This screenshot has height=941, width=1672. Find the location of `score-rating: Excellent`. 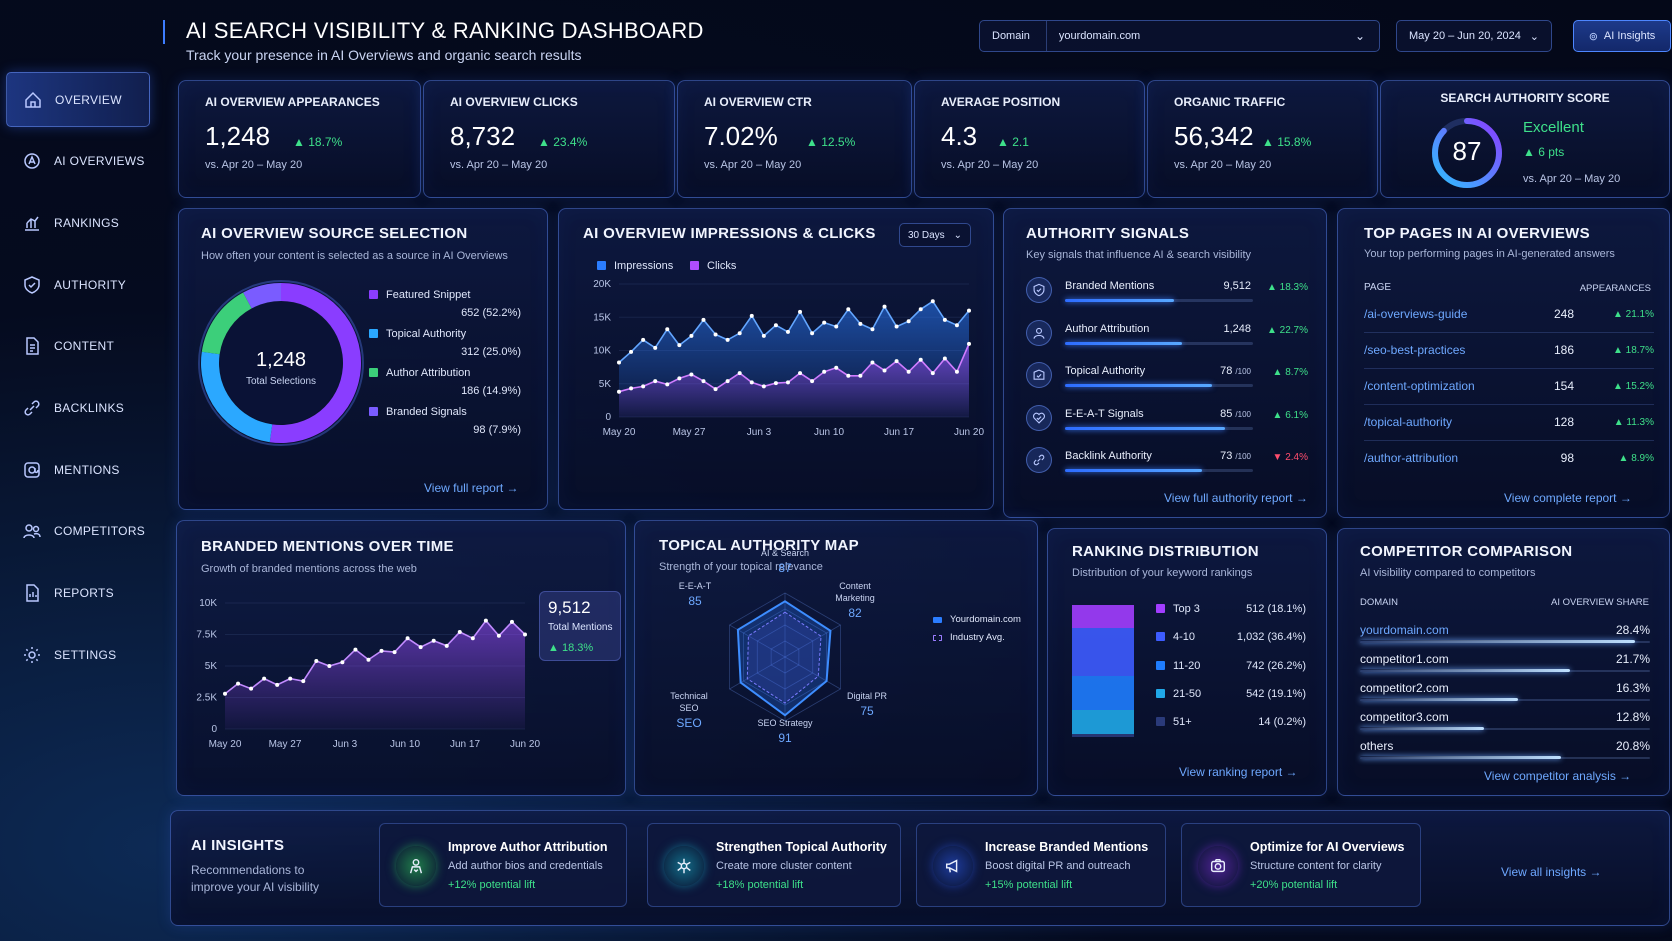

score-rating: Excellent is located at coordinates (1553, 127).